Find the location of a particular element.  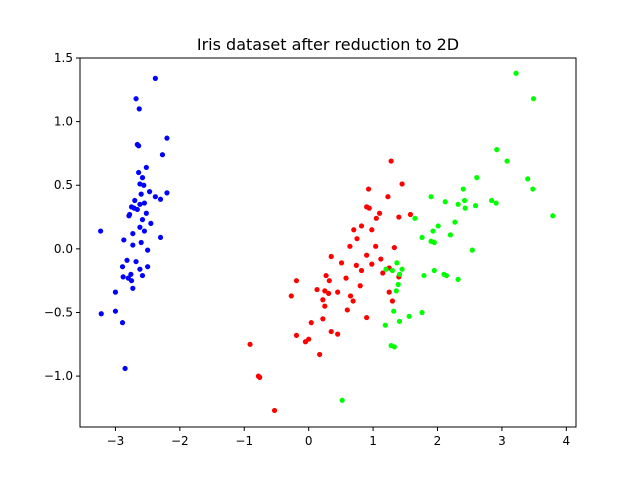

y-axis: −1.0 −0.5 0.0 0.5 1.0 1.5 is located at coordinates (62, 217).